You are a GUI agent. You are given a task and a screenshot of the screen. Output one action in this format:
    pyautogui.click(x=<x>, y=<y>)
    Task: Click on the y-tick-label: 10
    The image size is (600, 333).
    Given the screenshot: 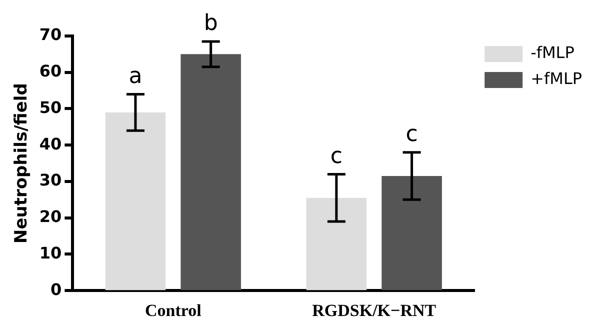 What is the action you would take?
    pyautogui.click(x=50, y=252)
    